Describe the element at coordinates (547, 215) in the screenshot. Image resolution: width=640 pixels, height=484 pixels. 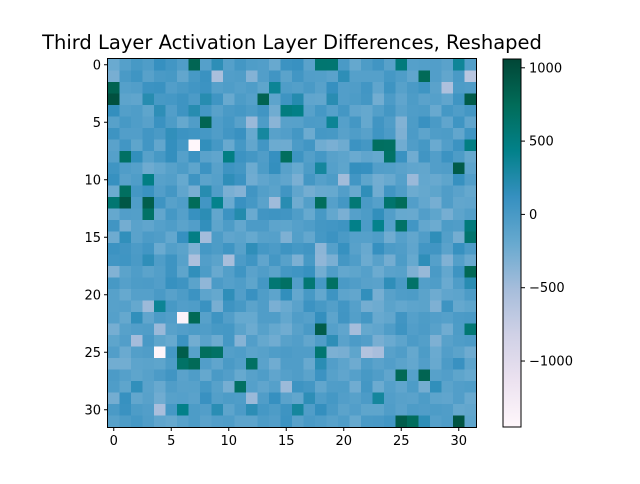
I see `colorbar-ticks: 1000 500 0 −500 −1000` at that location.